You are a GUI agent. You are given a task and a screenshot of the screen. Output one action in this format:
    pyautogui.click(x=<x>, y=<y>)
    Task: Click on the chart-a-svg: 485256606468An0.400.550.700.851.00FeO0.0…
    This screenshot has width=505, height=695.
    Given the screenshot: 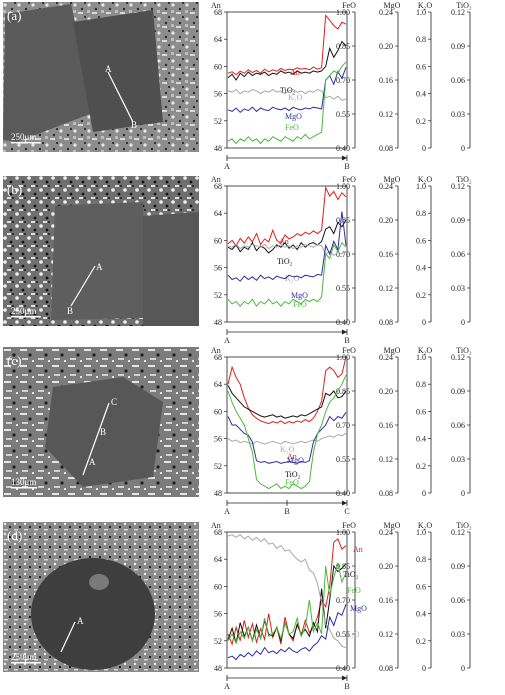 What is the action you would take?
    pyautogui.click(x=341, y=86)
    